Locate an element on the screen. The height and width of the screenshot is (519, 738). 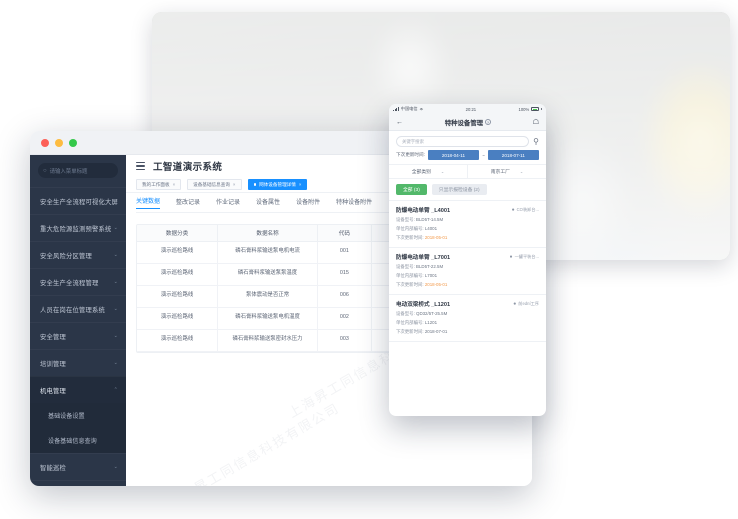
question-mark-icon: ? is located at coordinates (488, 122).